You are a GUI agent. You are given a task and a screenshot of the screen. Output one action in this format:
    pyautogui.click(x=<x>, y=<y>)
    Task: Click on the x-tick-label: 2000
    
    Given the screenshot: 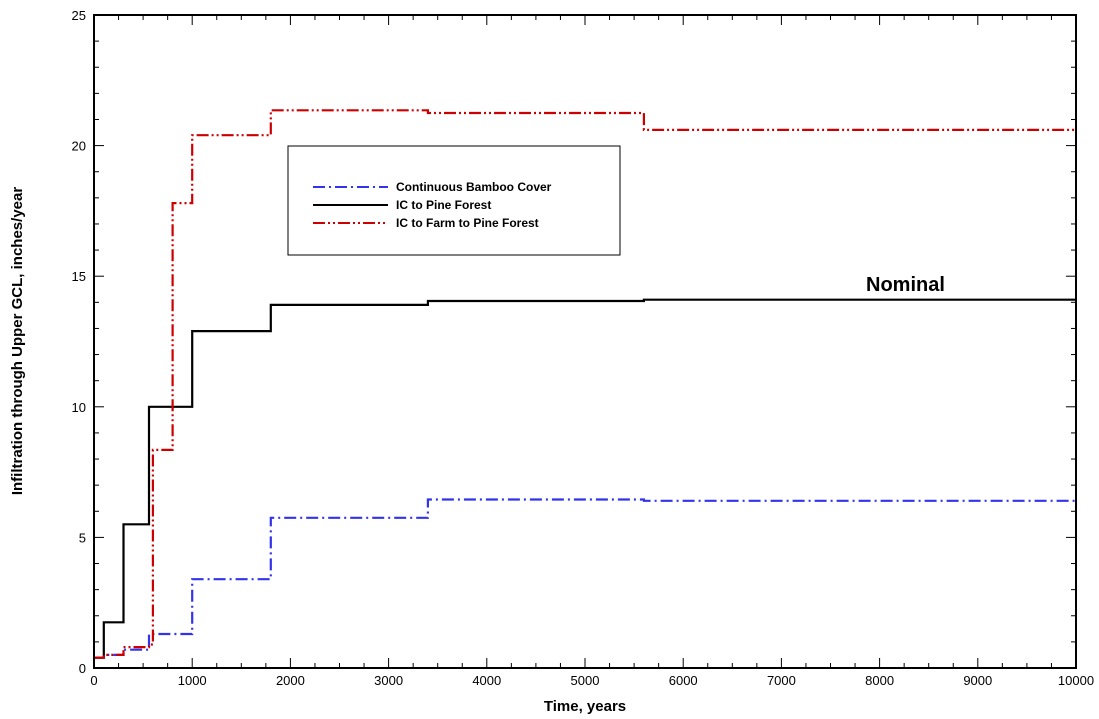 What is the action you would take?
    pyautogui.click(x=290, y=680)
    